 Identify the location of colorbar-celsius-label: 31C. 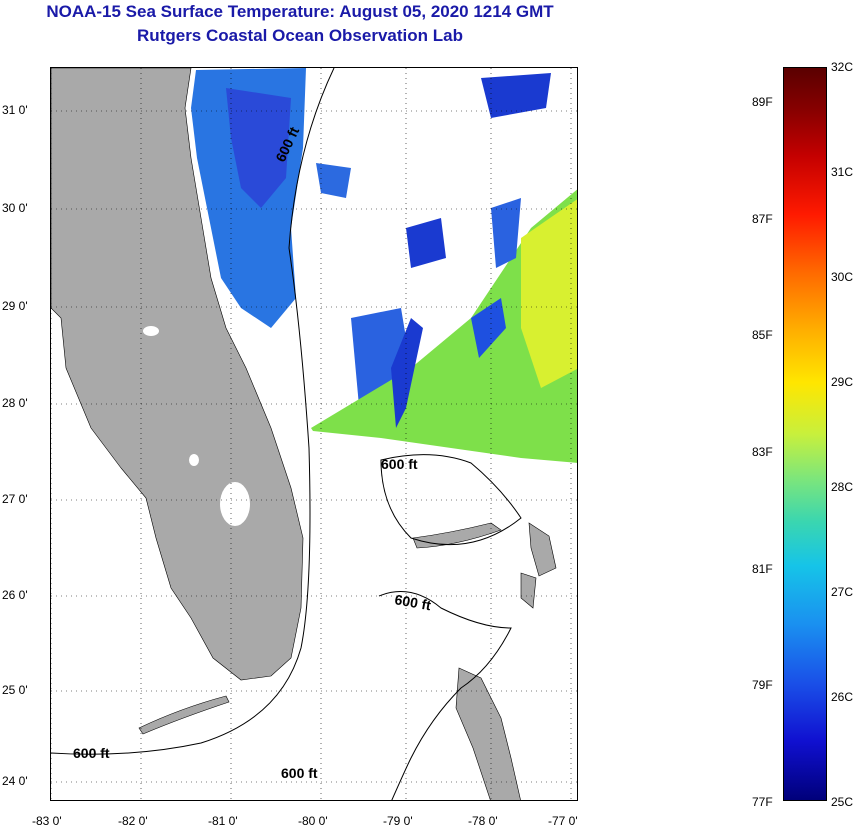
(842, 172).